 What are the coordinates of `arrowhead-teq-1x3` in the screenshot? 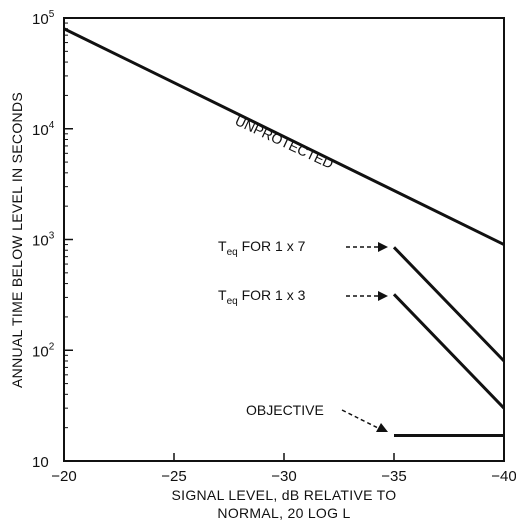 It's located at (383, 296).